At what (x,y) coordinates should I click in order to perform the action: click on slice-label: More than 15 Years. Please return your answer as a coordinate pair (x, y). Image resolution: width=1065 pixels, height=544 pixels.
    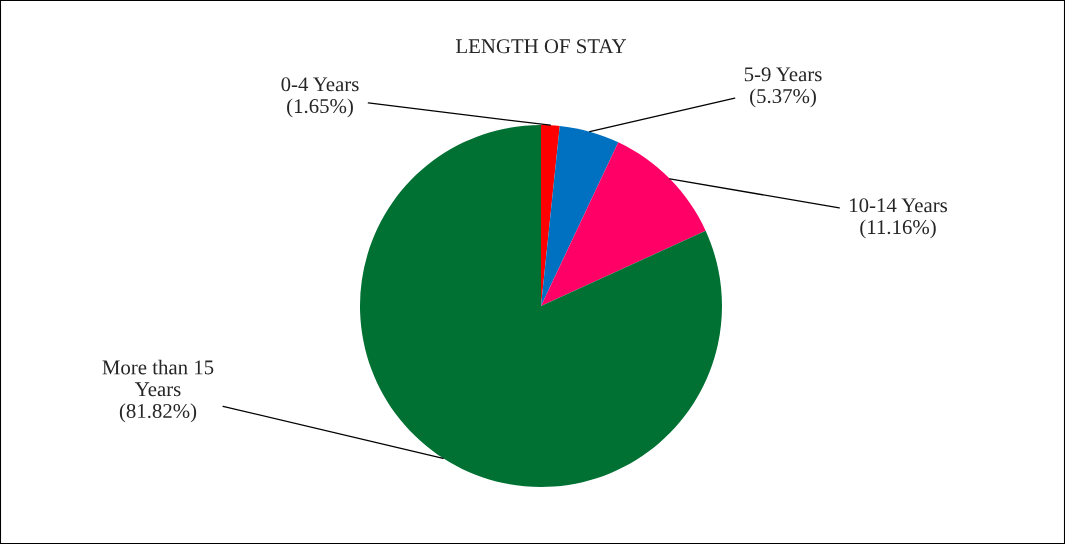
    Looking at the image, I should click on (158, 378).